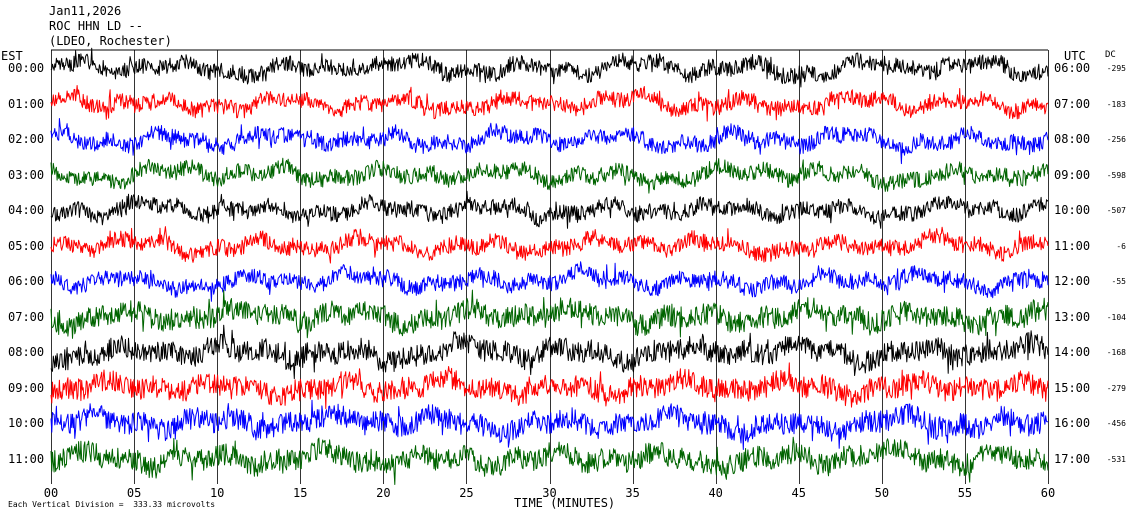 This screenshot has height=519, width=1130. Describe the element at coordinates (1072, 352) in the screenshot. I see `utc-time-label: 14:00` at that location.